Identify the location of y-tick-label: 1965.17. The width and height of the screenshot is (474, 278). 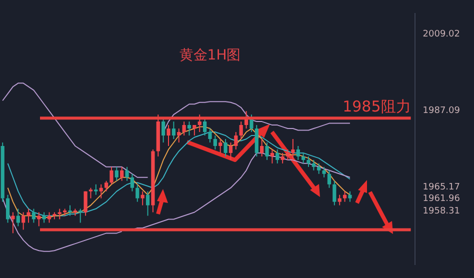
(441, 187).